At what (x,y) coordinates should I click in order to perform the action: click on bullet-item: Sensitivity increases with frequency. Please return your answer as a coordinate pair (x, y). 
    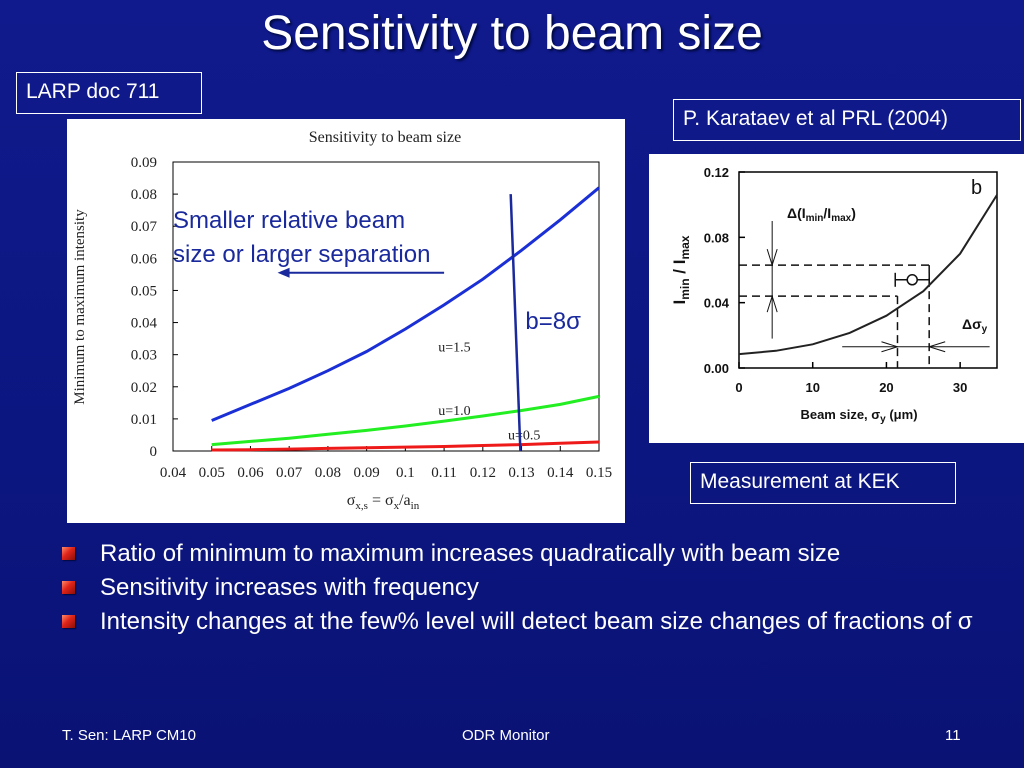
    Looking at the image, I should click on (527, 588).